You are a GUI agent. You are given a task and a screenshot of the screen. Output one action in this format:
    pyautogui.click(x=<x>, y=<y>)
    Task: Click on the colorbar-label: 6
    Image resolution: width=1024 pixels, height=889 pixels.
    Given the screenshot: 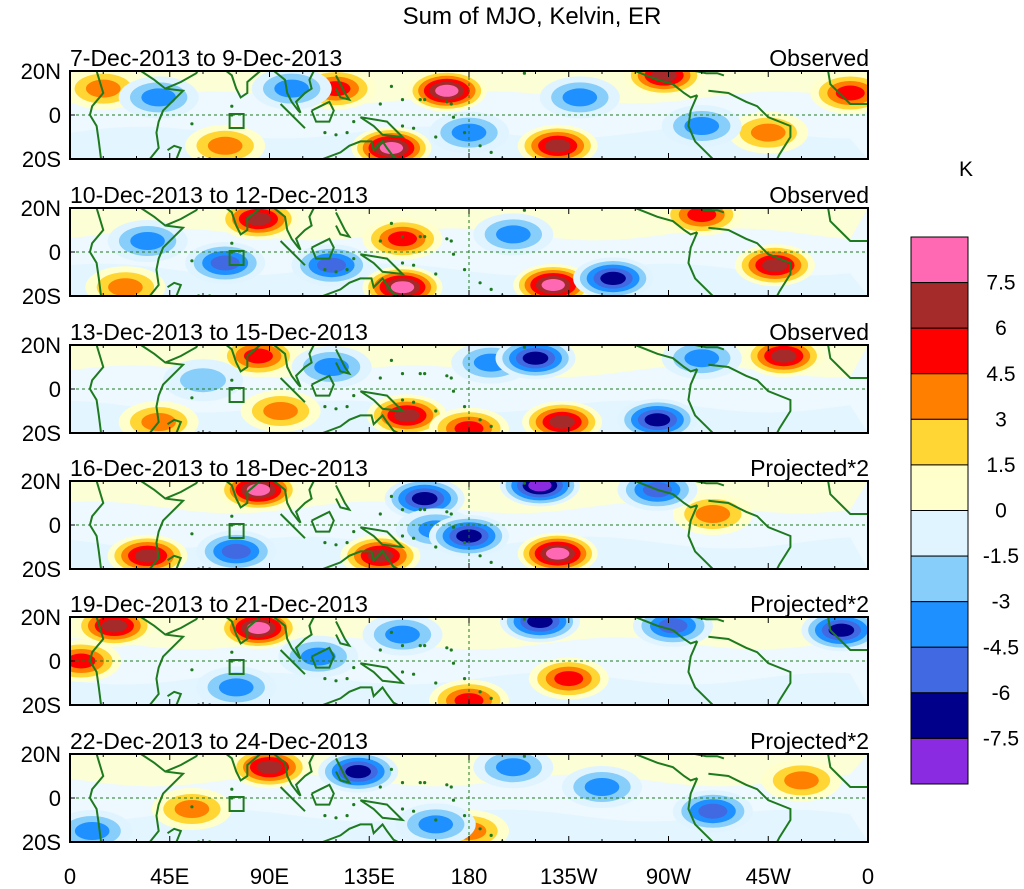 What is the action you would take?
    pyautogui.click(x=1001, y=328)
    